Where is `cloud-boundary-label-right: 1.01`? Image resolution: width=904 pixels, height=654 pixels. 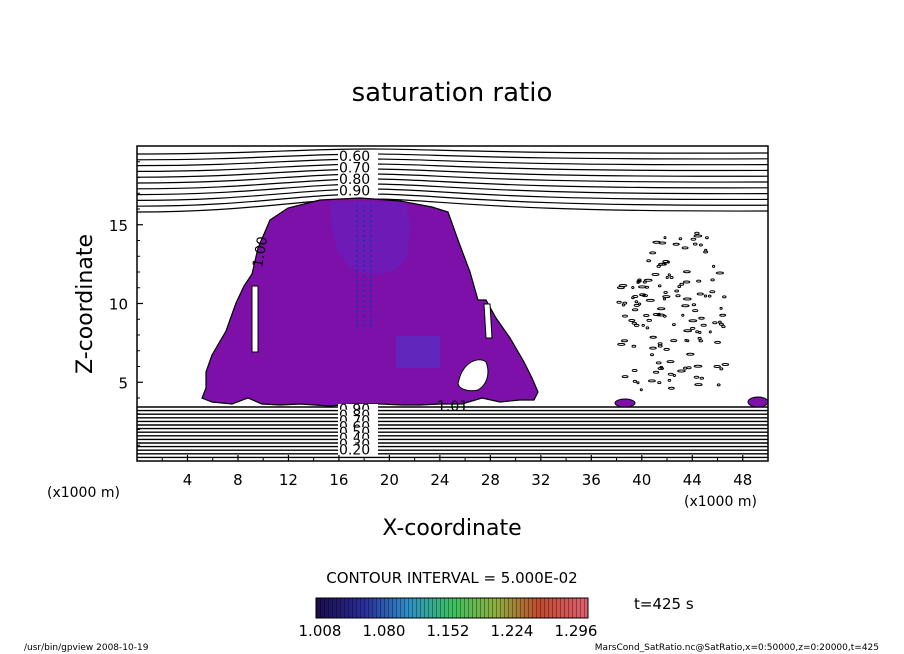 cloud-boundary-label-right: 1.01 is located at coordinates (452, 407).